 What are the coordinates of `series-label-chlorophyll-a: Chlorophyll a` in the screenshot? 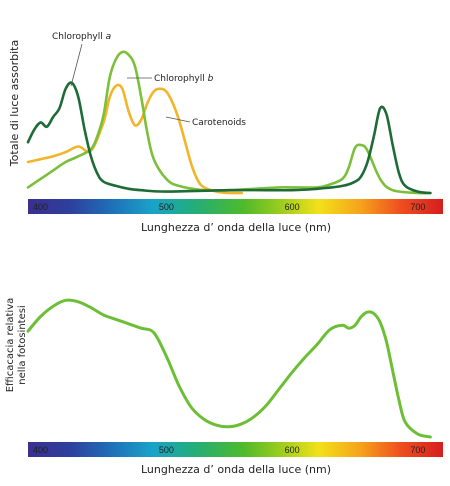 It's located at (81, 37).